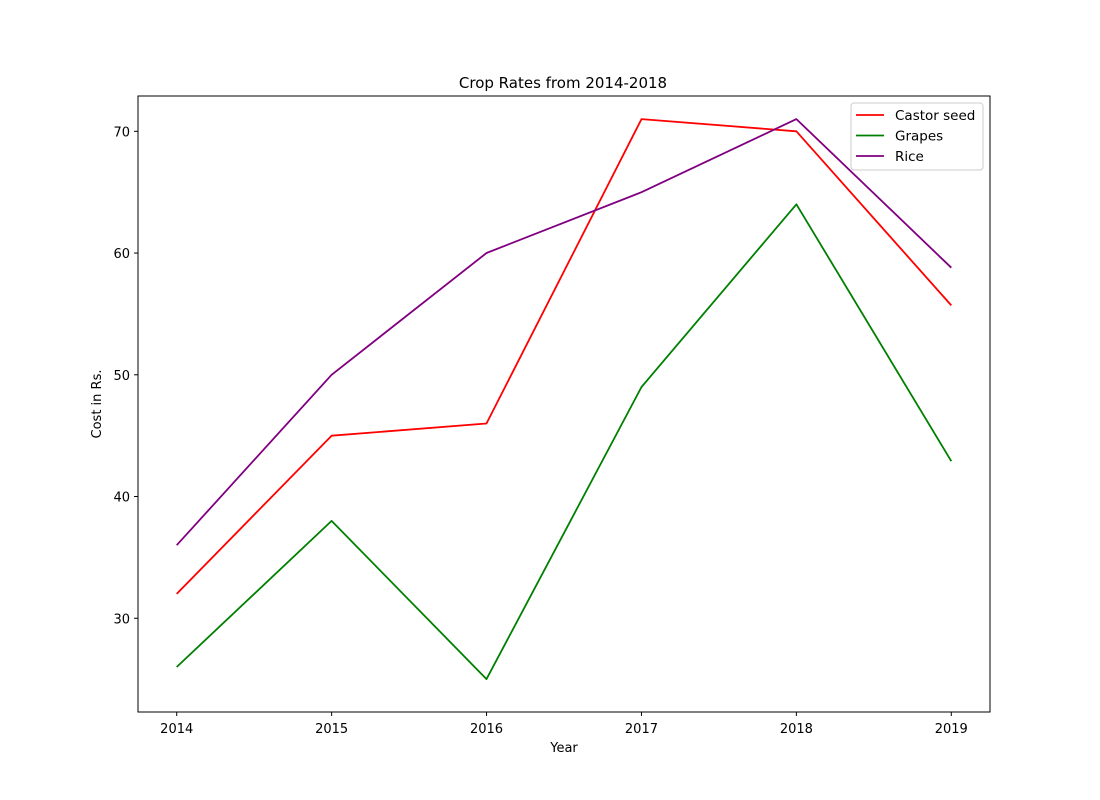 The image size is (1100, 800). Describe the element at coordinates (176, 729) in the screenshot. I see `x-tick-label: 2014` at that location.